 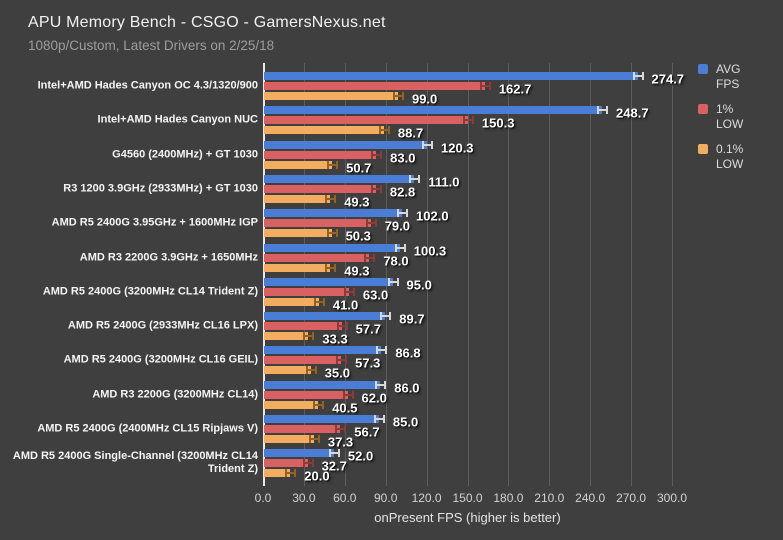 I want to click on x-tick-label: 120.0, so click(x=426, y=498).